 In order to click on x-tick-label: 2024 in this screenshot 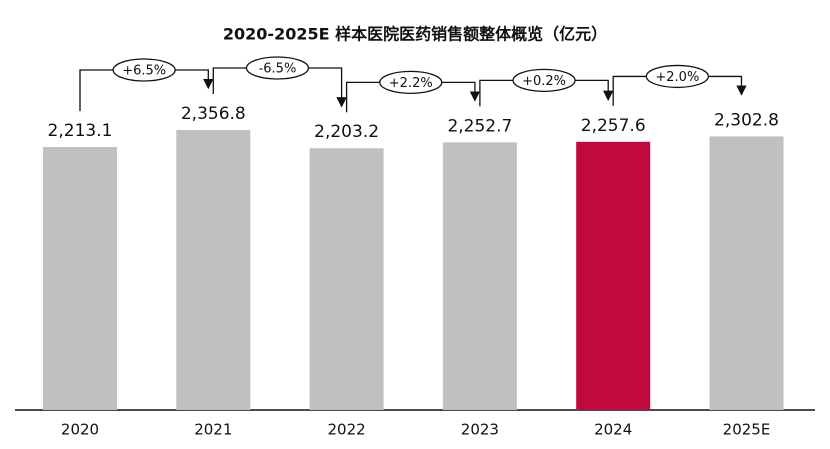, I will do `click(613, 430)`.